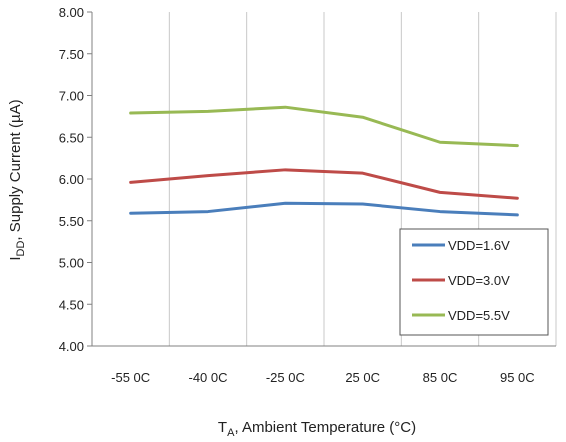  Describe the element at coordinates (71, 54) in the screenshot. I see `y-tick-label: 7.50` at that location.